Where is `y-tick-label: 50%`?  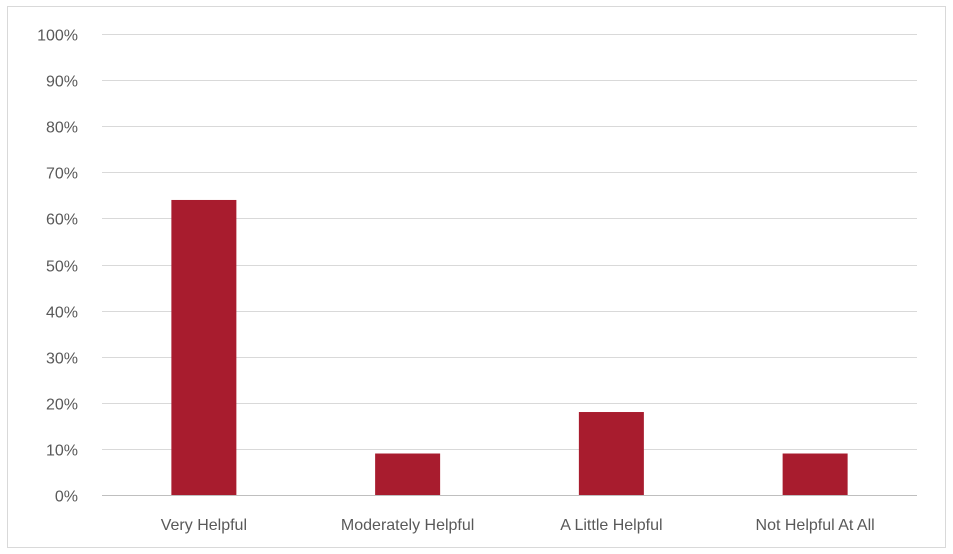
y-tick-label: 50% is located at coordinates (62, 267).